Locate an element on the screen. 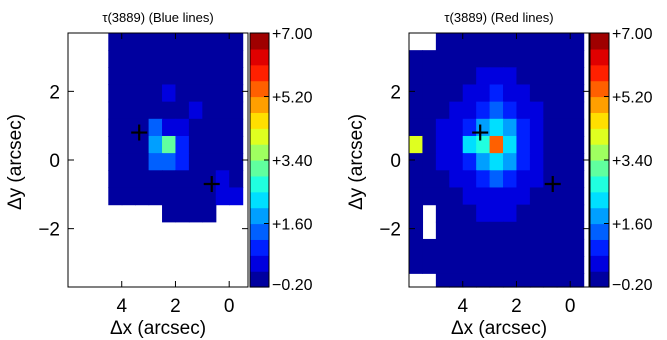 Image resolution: width=667 pixels, height=340 pixels. colorbar: +7.00 +5.20 +3.40 +1.60 −0.20 is located at coordinates (281, 160).